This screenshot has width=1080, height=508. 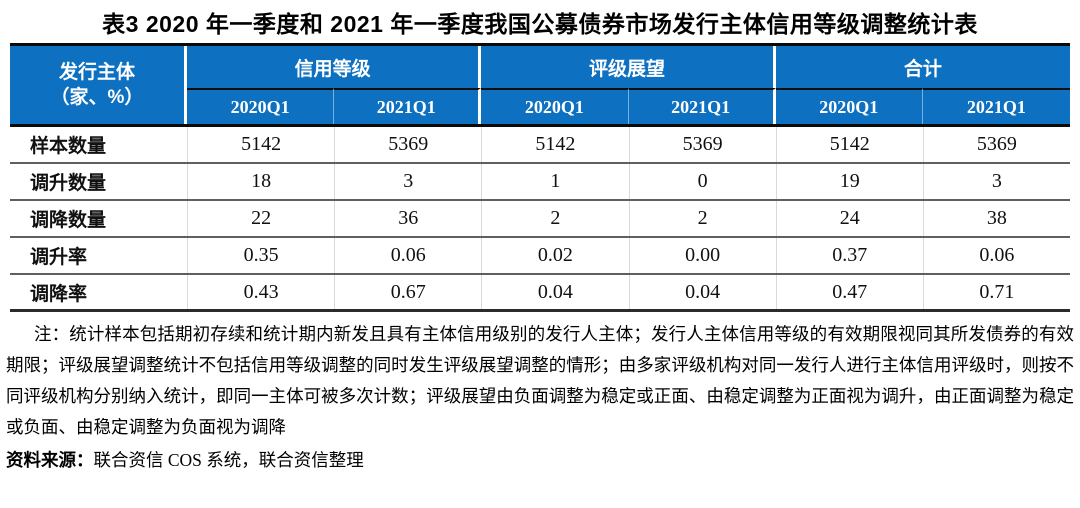 What do you see at coordinates (407, 292) in the screenshot?
I see `cell-value: 0.67` at bounding box center [407, 292].